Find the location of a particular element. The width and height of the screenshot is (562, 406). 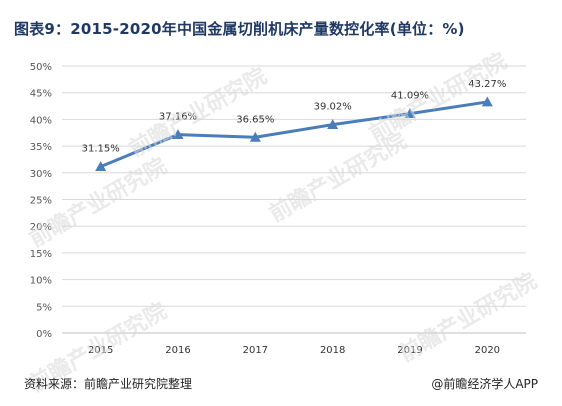

data-label: 31.15% is located at coordinates (101, 149).